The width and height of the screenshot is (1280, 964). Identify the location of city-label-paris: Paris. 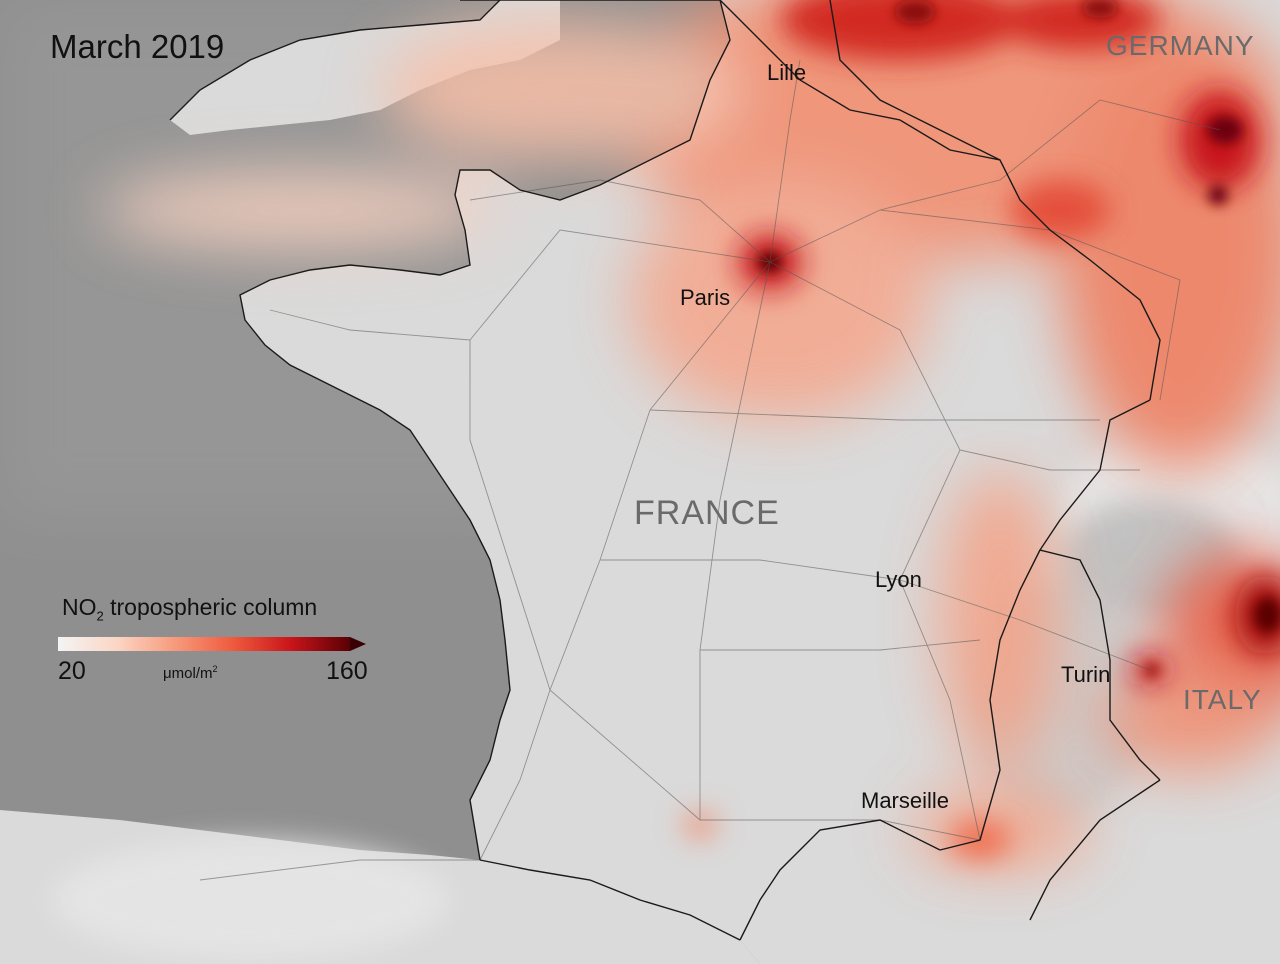
(705, 297).